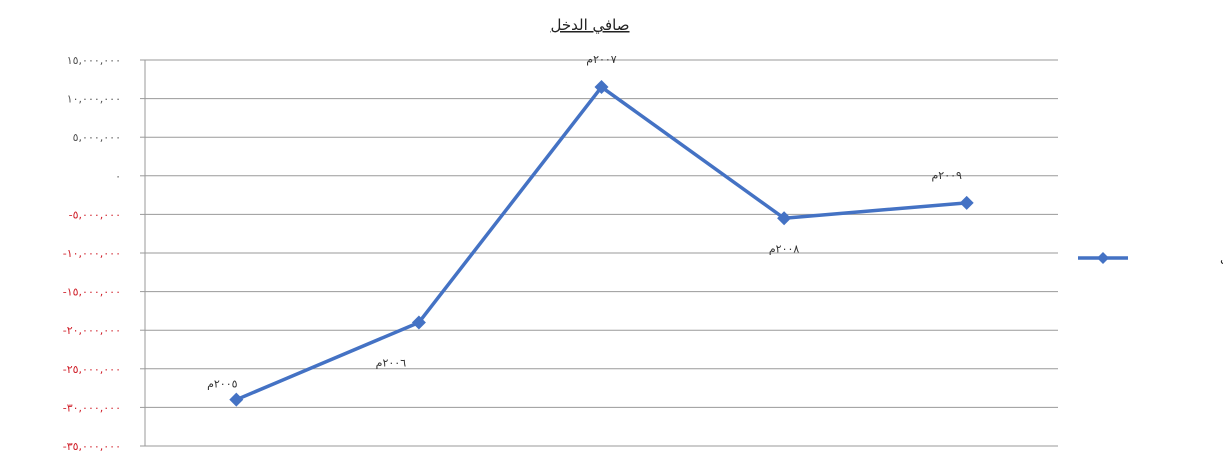 This screenshot has width=1223, height=460. Describe the element at coordinates (1221, 258) in the screenshot. I see `legend-label: صافي الدخل` at that location.